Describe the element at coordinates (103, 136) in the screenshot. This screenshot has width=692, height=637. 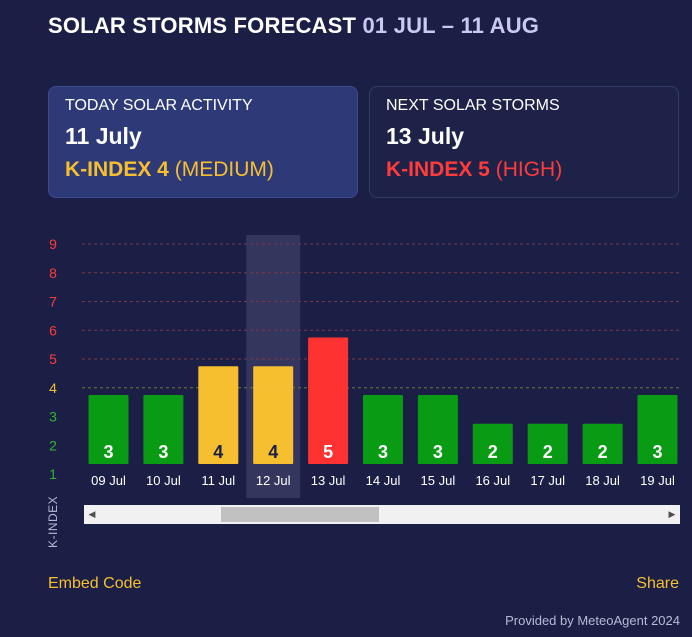
I see `today-card-date: 11 July` at that location.